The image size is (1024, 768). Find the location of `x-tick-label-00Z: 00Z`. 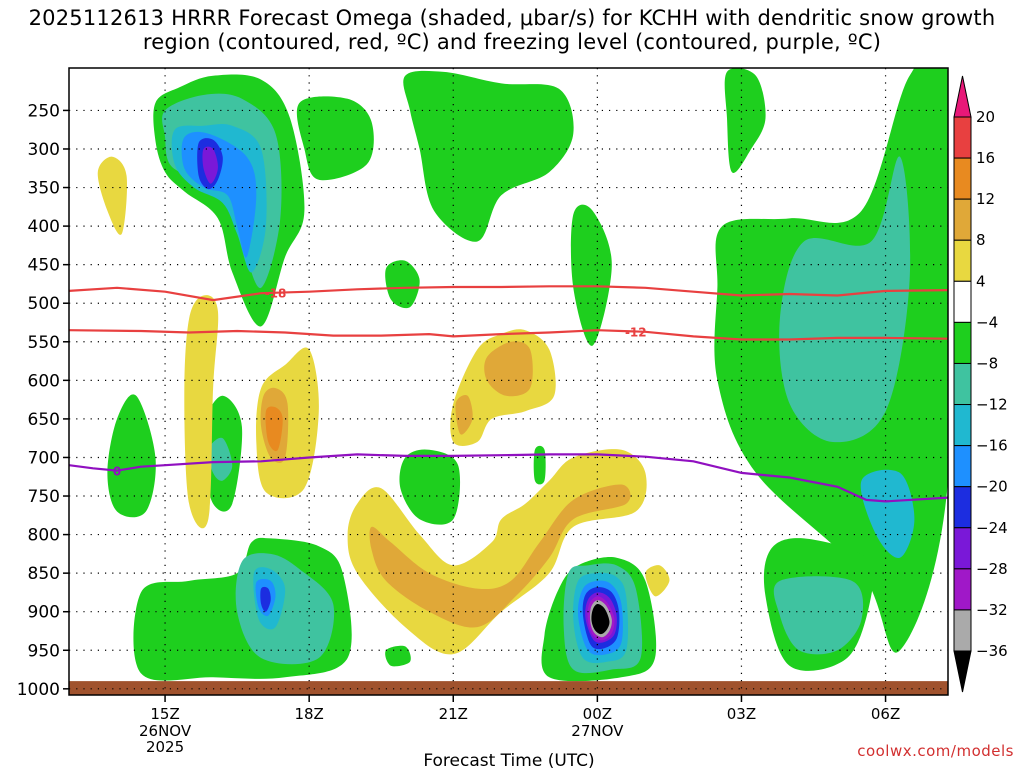

x-tick-label-00Z: 00Z is located at coordinates (597, 714).